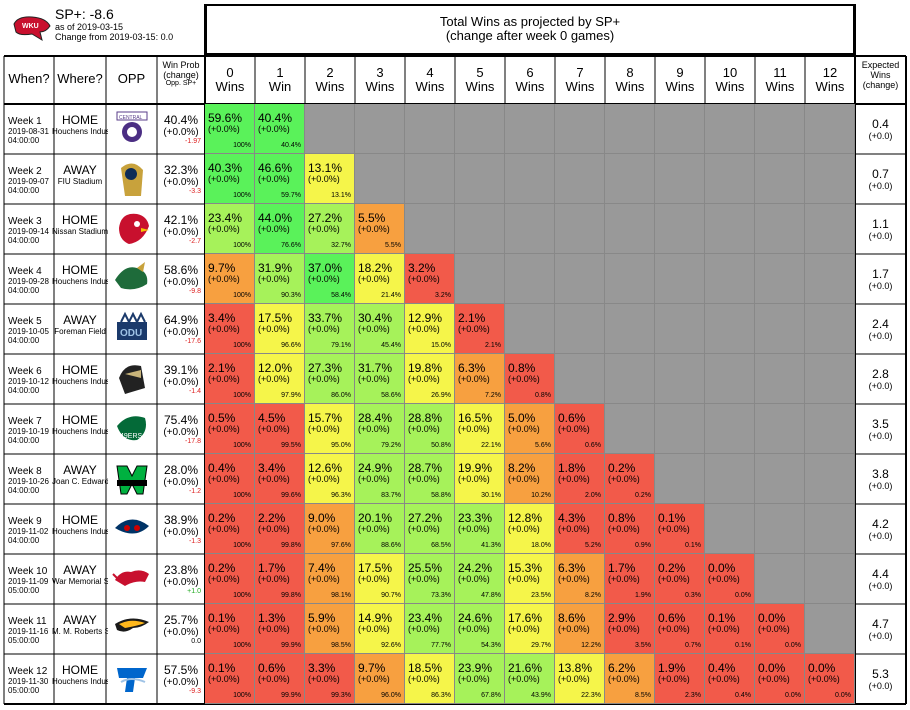 This screenshot has width=910, height=710. Describe the element at coordinates (380, 279) in the screenshot. I see `win-prob-cell-3: 18.2% (+0.0%) 21.4%` at that location.